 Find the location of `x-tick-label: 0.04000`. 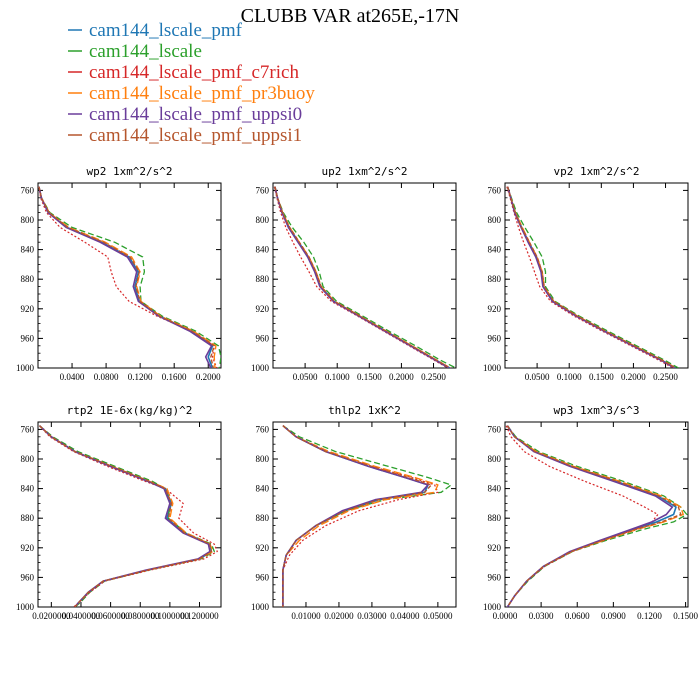

x-tick-label: 0.04000 is located at coordinates (405, 616).